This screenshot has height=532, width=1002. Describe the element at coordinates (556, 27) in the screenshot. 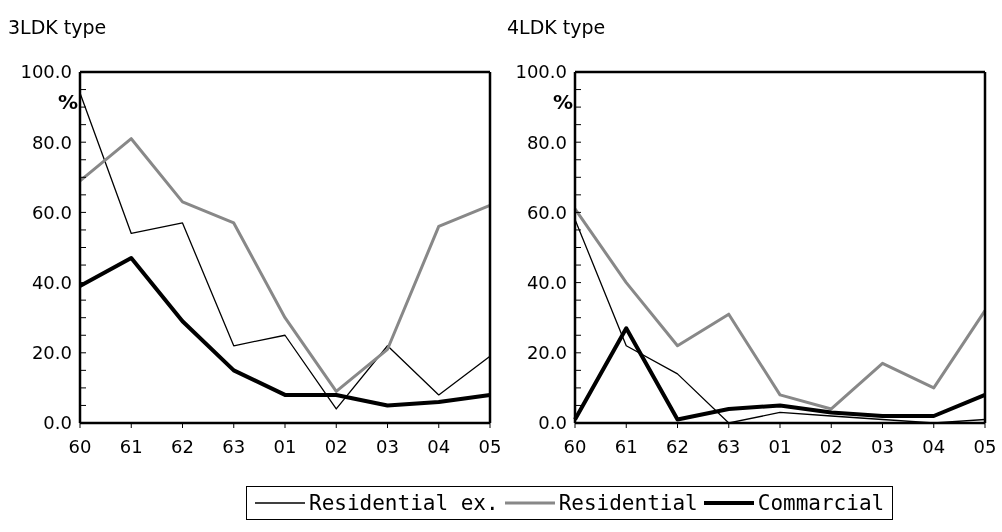

I see `chart-title: 4LDK type` at that location.